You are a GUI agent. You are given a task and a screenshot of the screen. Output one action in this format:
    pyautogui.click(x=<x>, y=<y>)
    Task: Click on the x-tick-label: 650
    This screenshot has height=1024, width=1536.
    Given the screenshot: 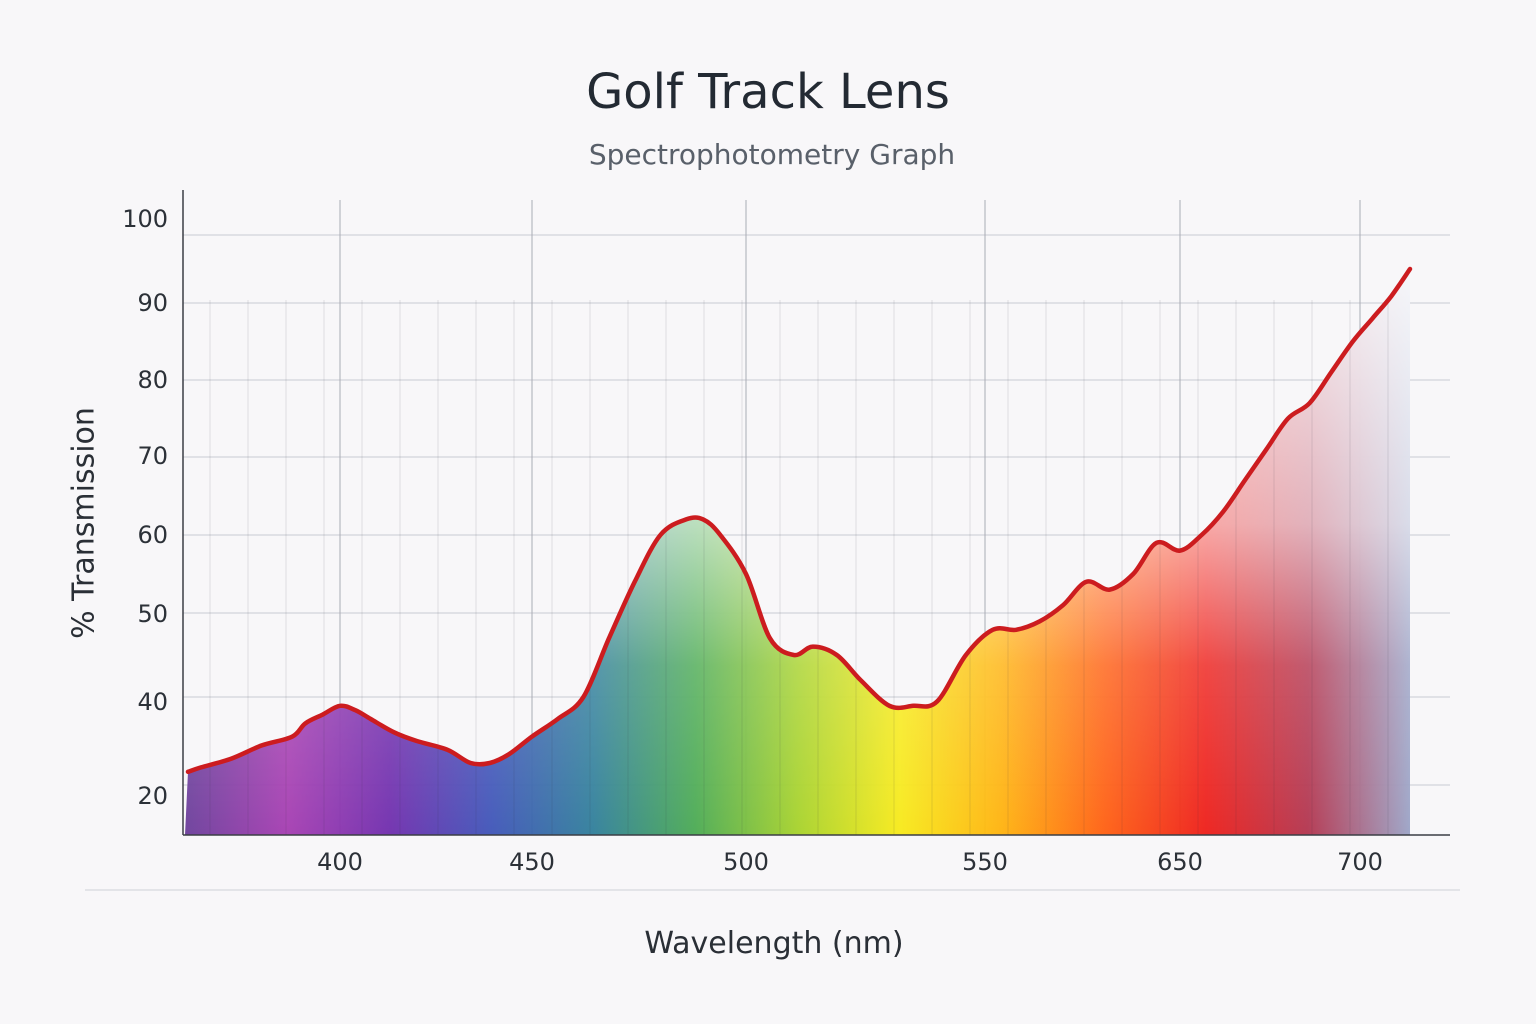 What is the action you would take?
    pyautogui.click(x=1180, y=862)
    